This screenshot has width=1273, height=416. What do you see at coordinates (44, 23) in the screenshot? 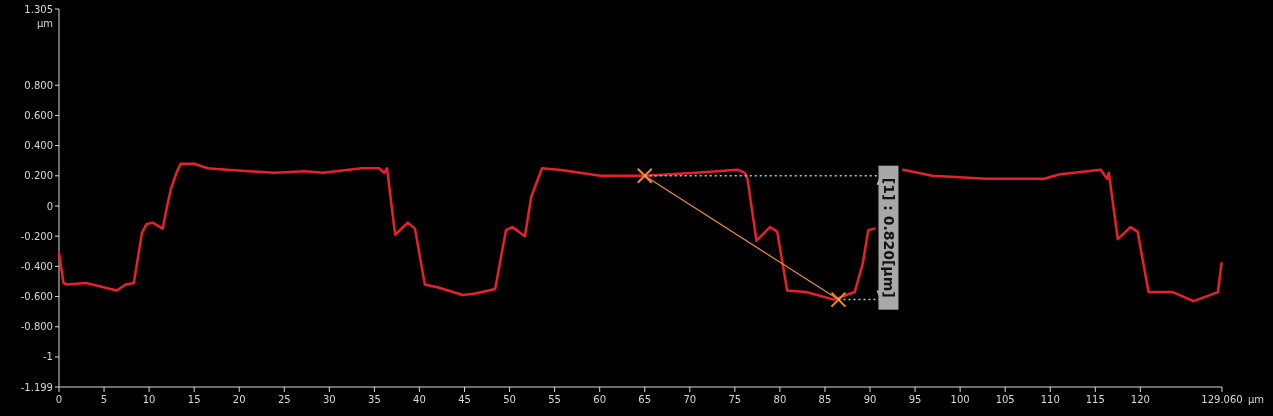
I see `y-axis-title: µm` at bounding box center [44, 23].